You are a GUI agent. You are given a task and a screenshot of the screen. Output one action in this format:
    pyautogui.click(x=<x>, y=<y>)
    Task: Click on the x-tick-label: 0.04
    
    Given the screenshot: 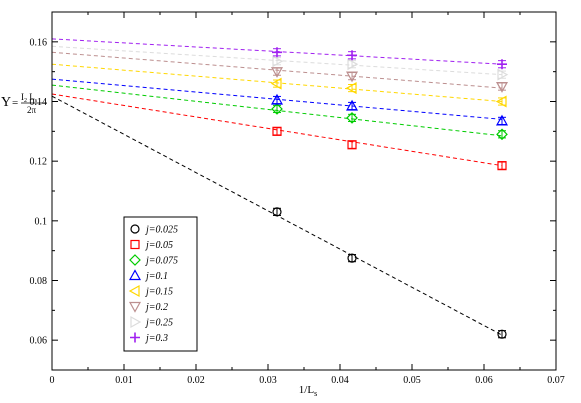 What is the action you would take?
    pyautogui.click(x=340, y=380)
    